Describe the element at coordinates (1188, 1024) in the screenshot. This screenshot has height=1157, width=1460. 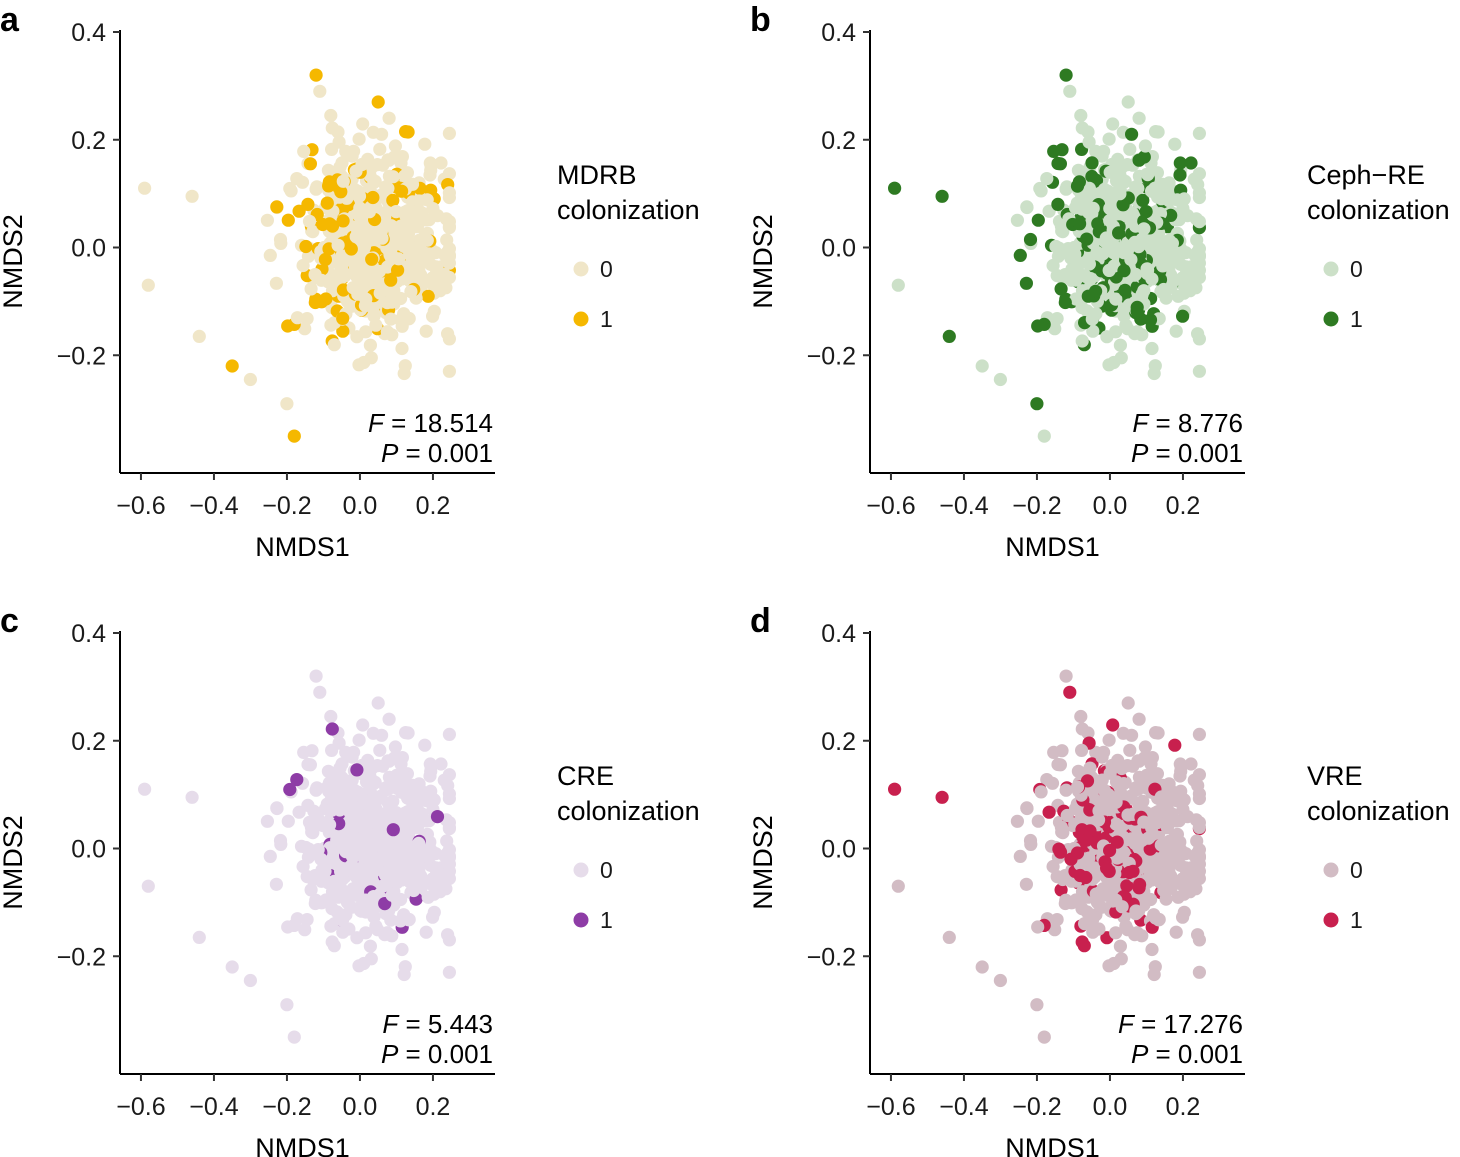
I see `stat-f-value: = 17.276` at that location.